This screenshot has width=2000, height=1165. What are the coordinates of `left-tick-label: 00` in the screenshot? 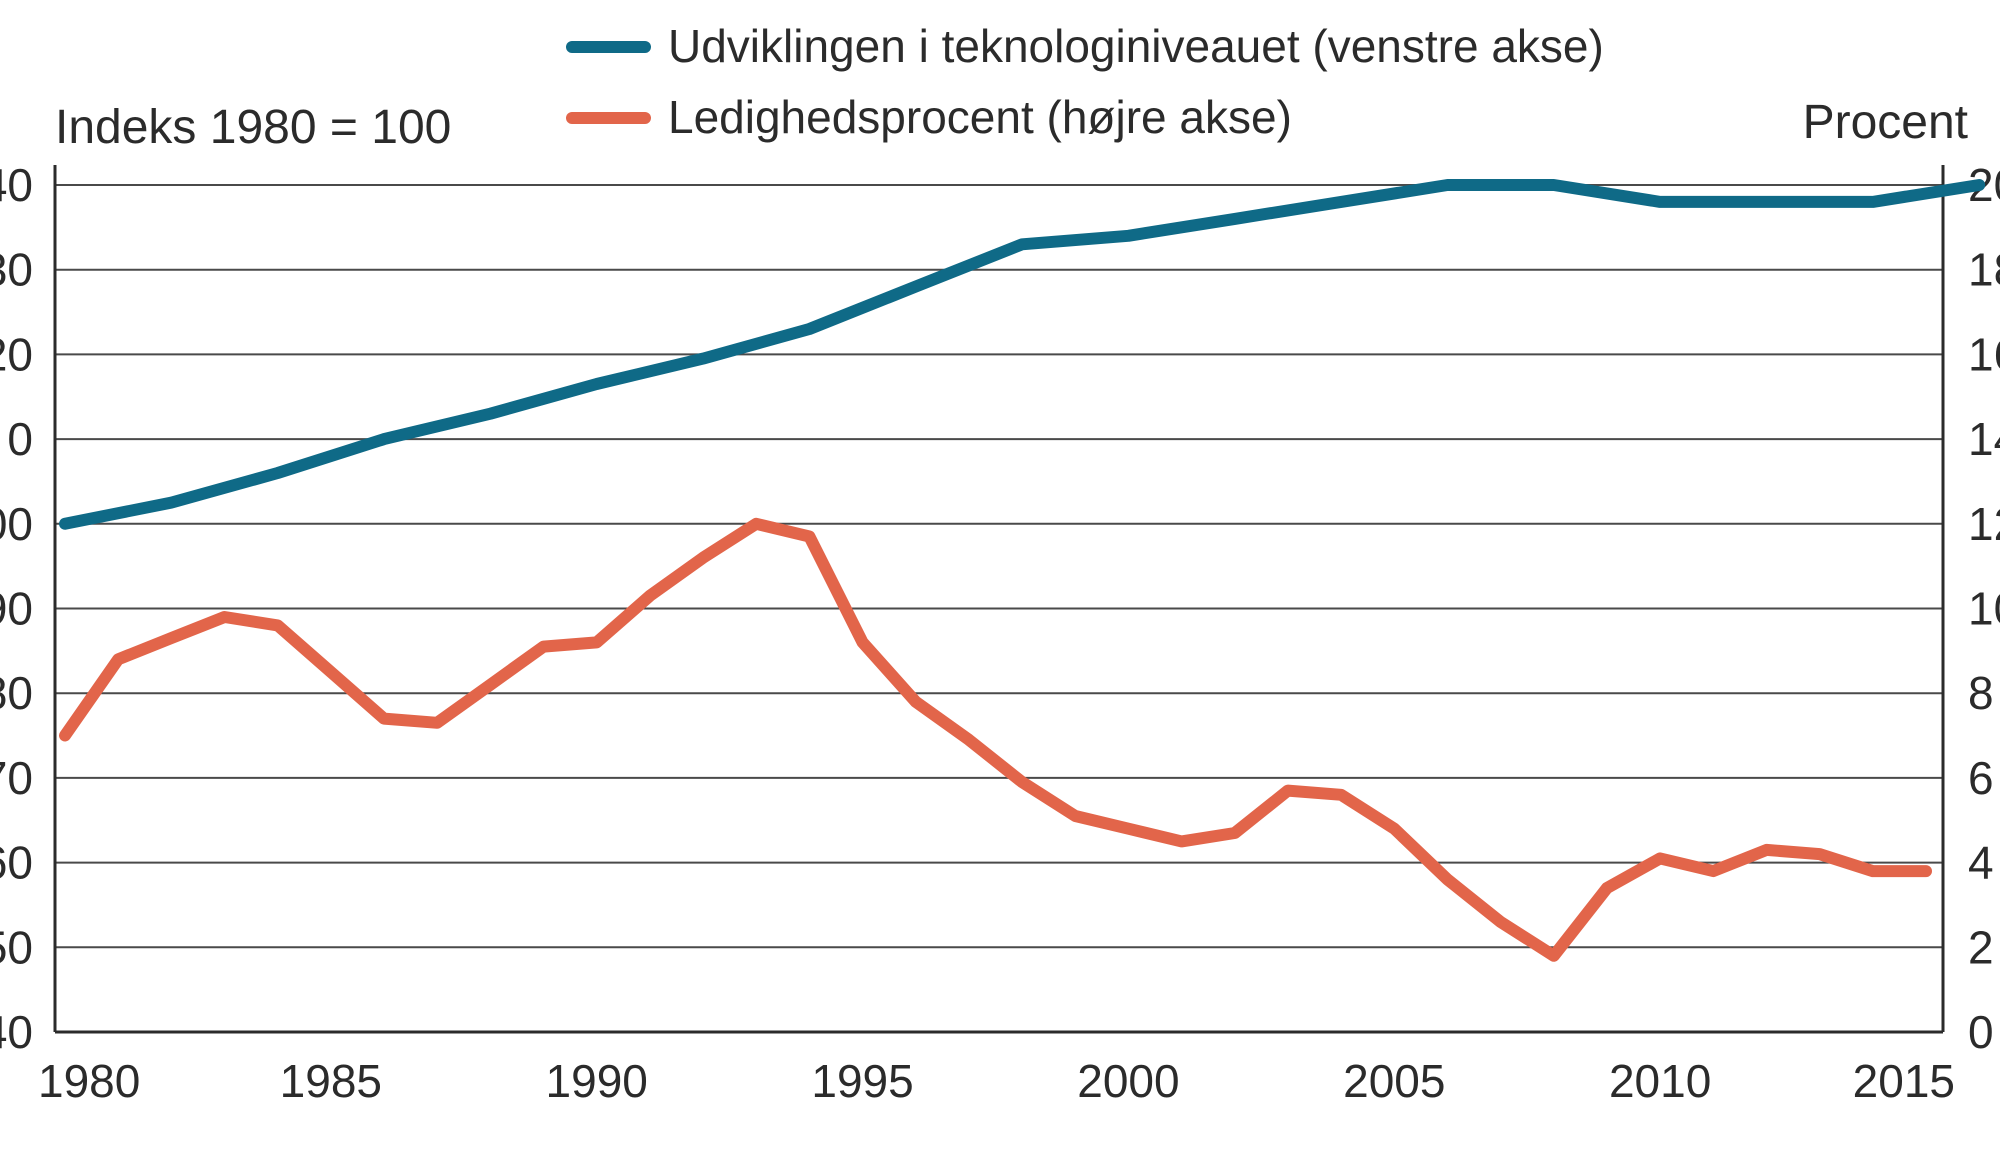 It's located at (16, 524).